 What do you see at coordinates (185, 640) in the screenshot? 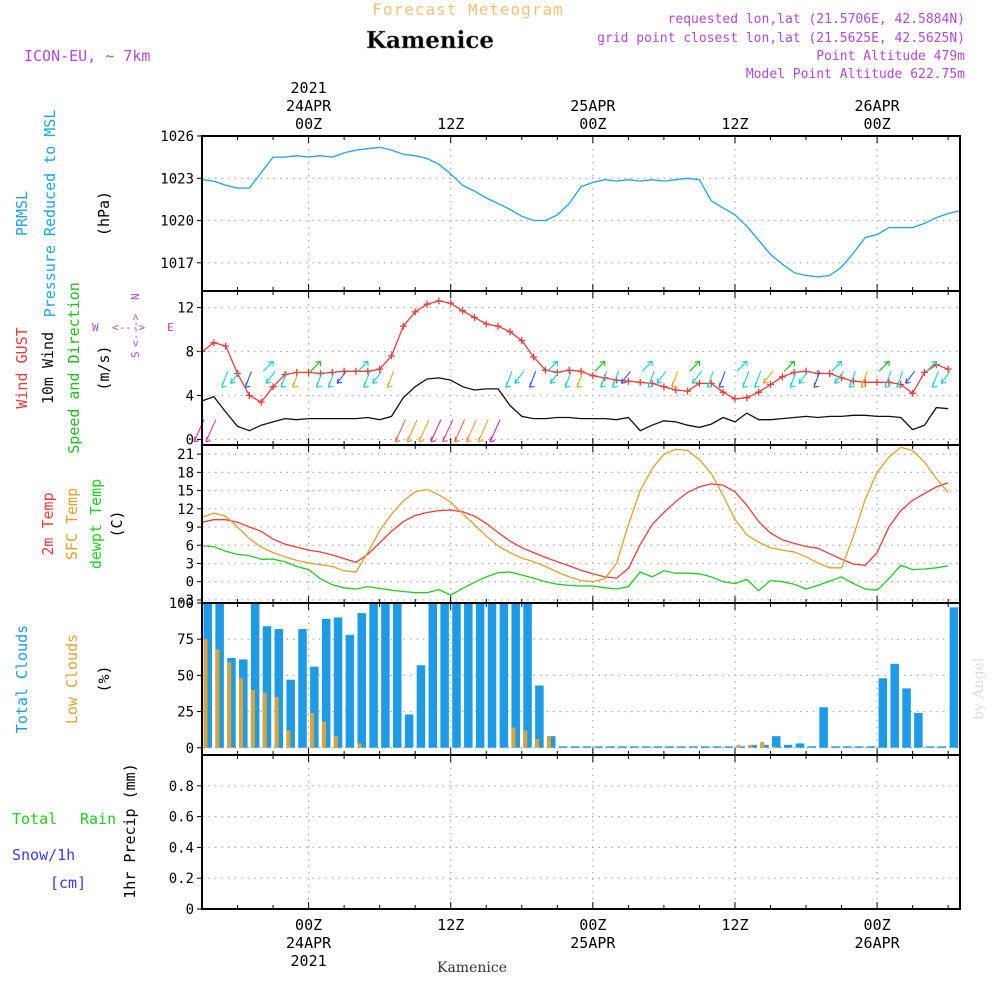
I see `y-tick-label: 75` at bounding box center [185, 640].